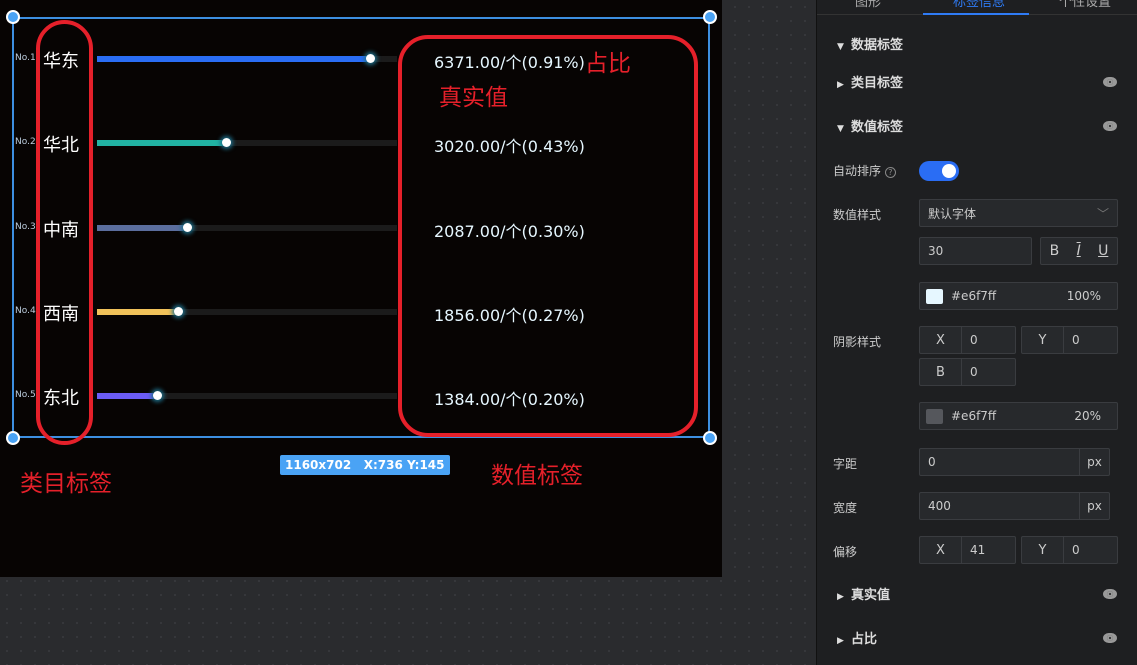 This screenshot has width=1137, height=665. What do you see at coordinates (1054, 251) in the screenshot?
I see `bold-button: B` at bounding box center [1054, 251].